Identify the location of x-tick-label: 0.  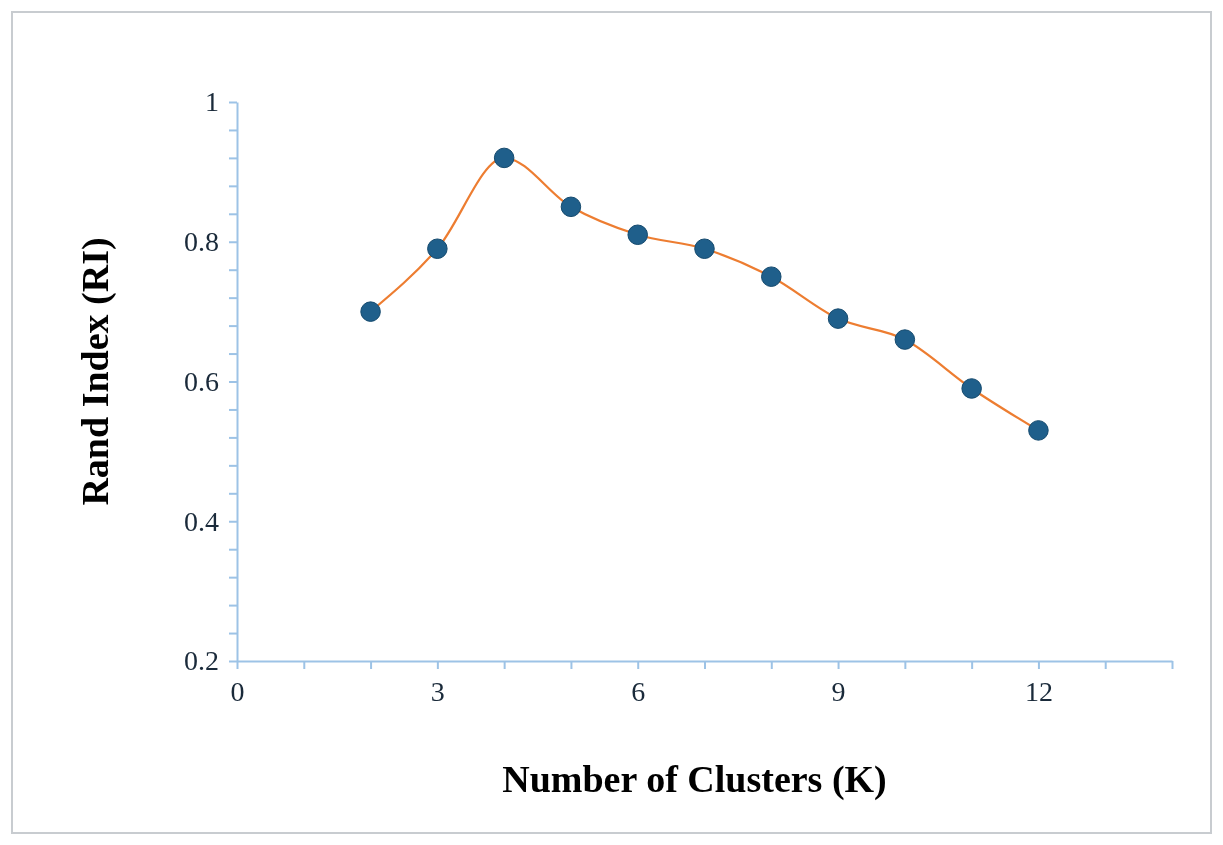
(237, 691).